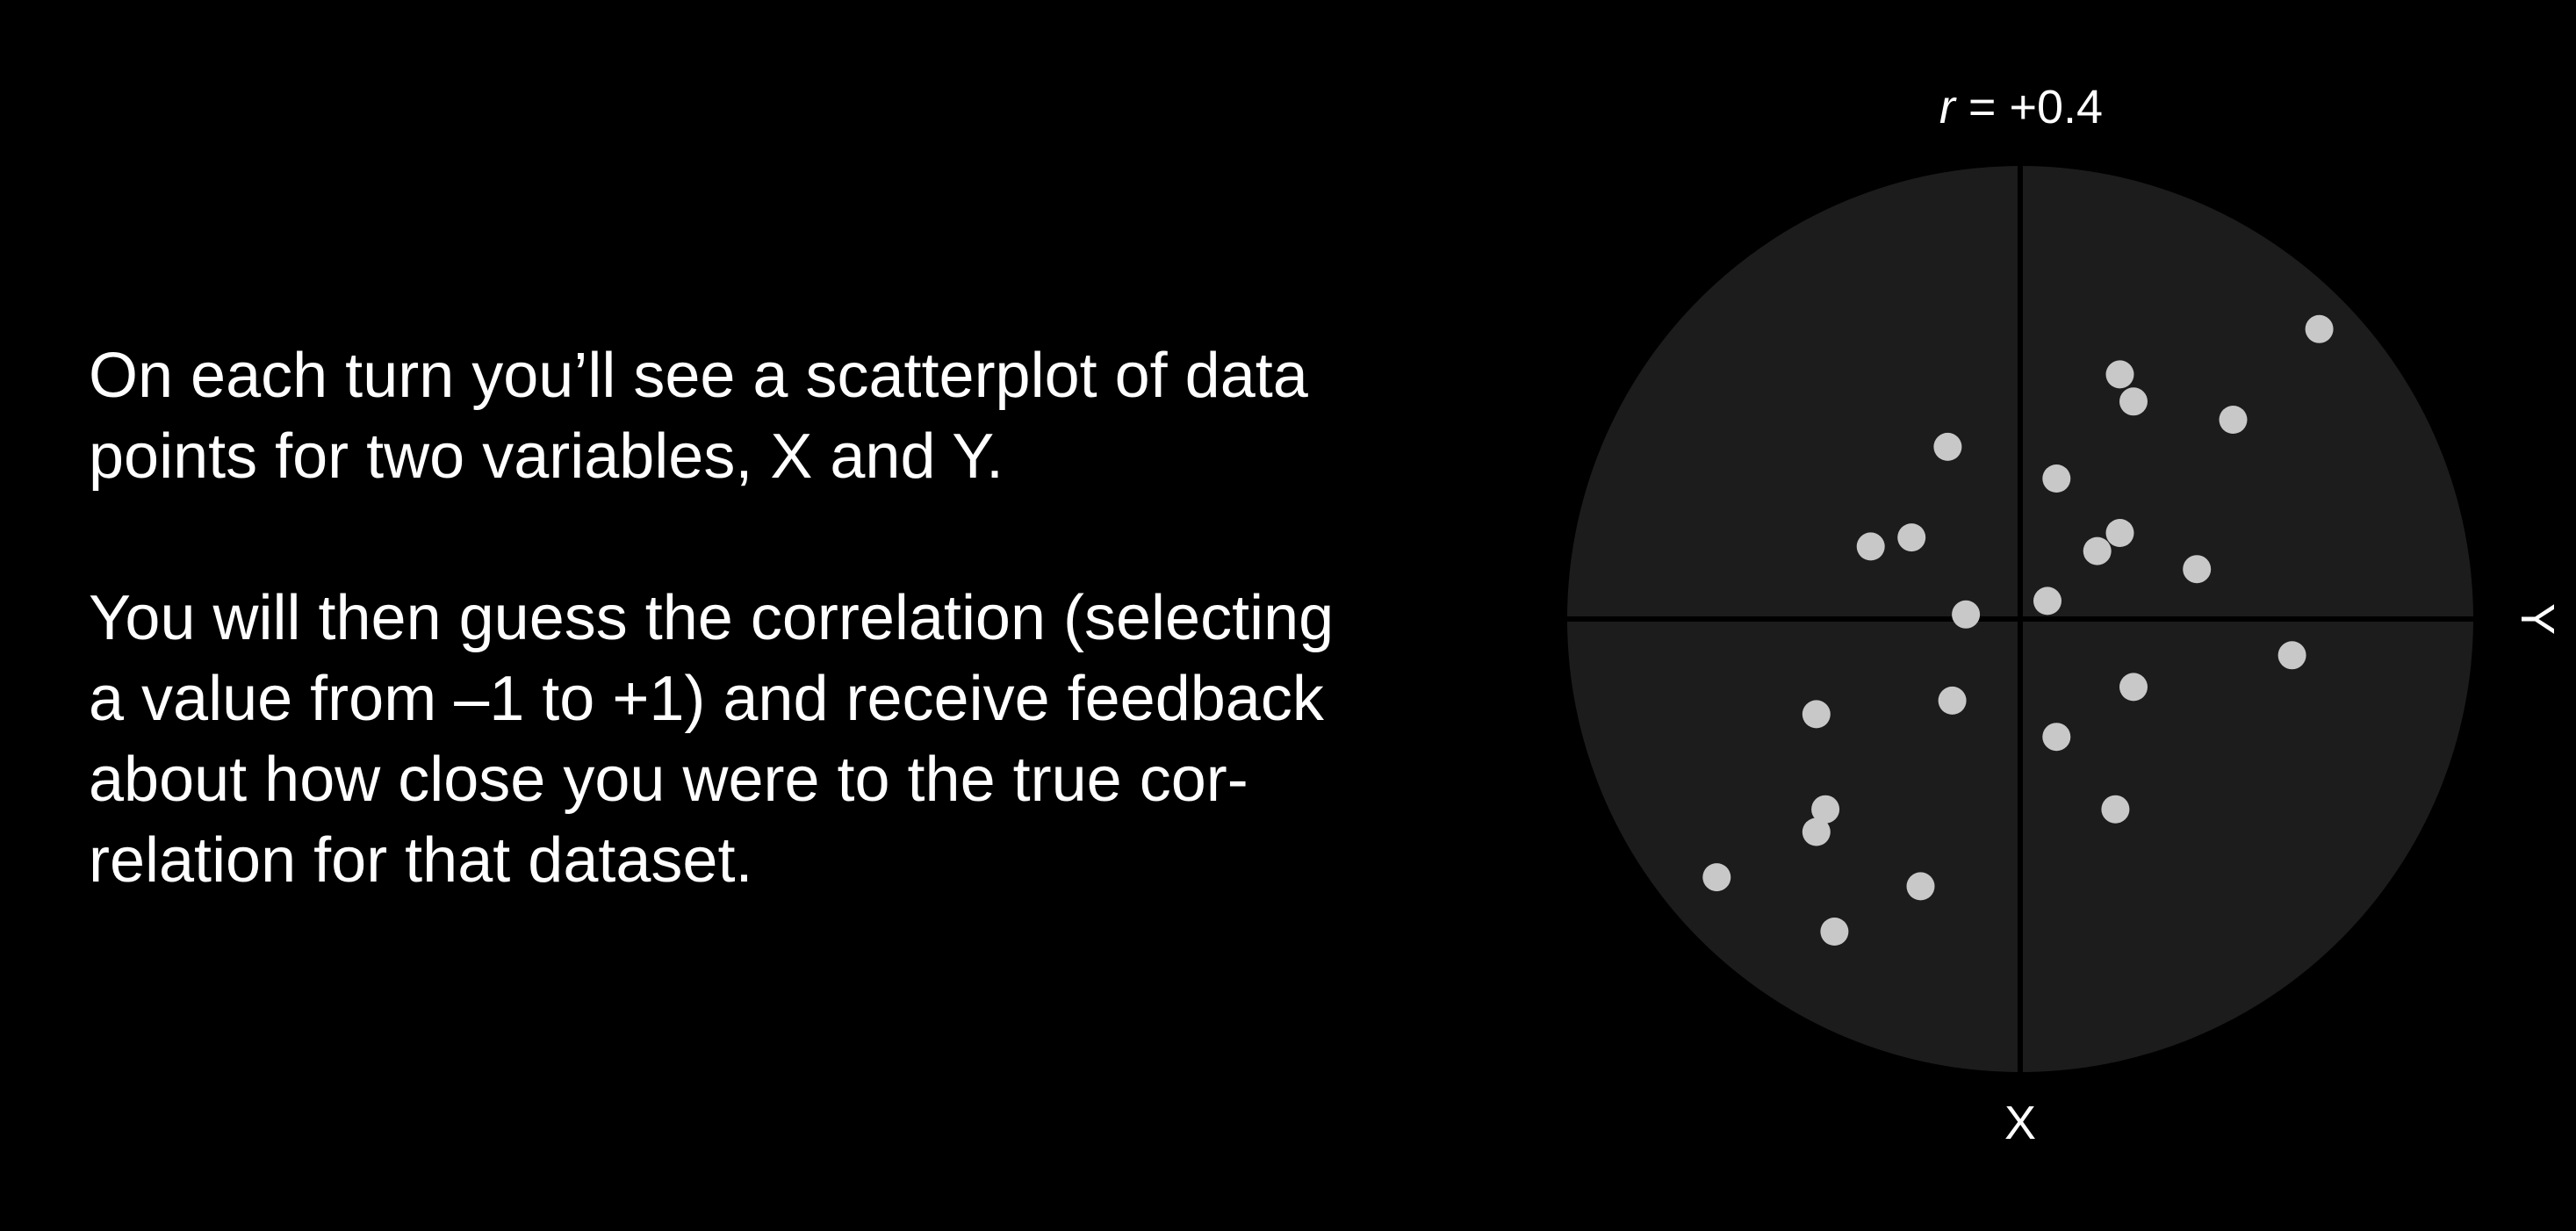  What do you see at coordinates (2029, 107) in the screenshot?
I see `correlation-value: = +0.4` at bounding box center [2029, 107].